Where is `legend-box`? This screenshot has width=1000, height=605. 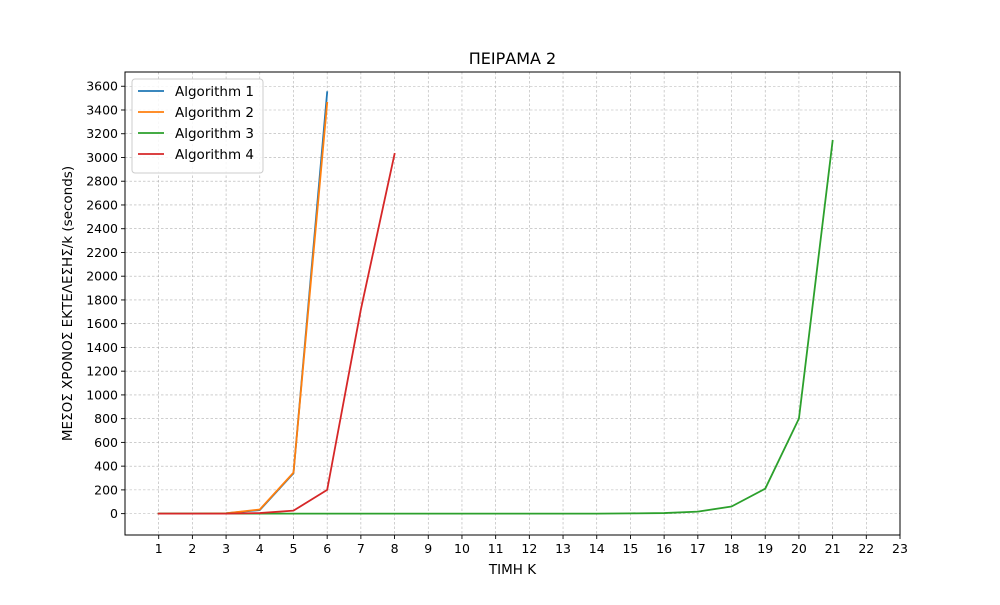
legend-box is located at coordinates (197, 126).